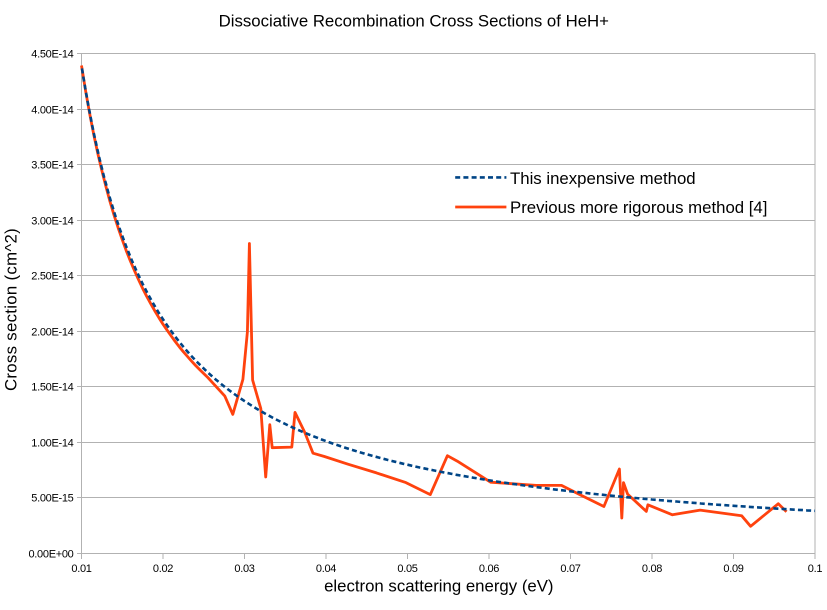 This screenshot has height=610, width=827. I want to click on svg-text: This inexpensive method, so click(603, 178).